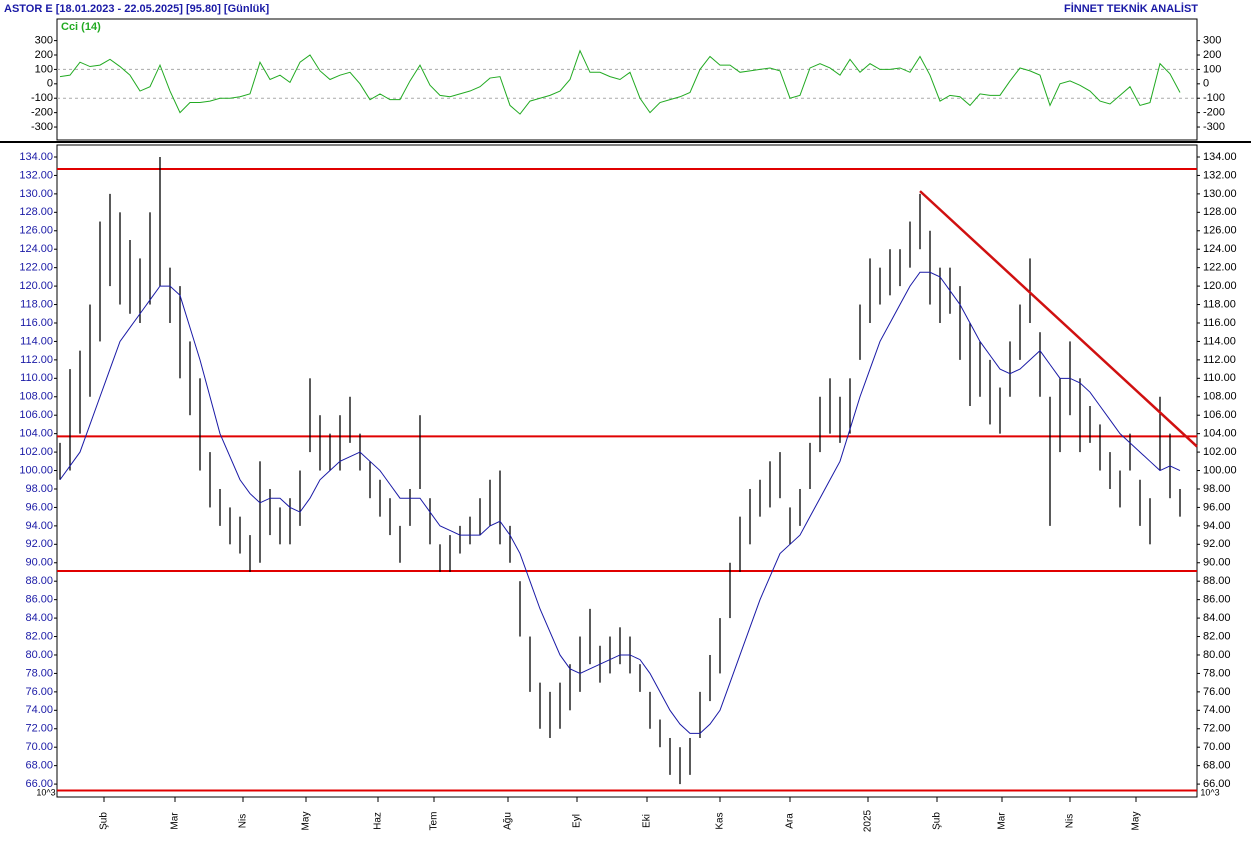  Describe the element at coordinates (790, 821) in the screenshot. I see `x-tick-label: Ara` at that location.